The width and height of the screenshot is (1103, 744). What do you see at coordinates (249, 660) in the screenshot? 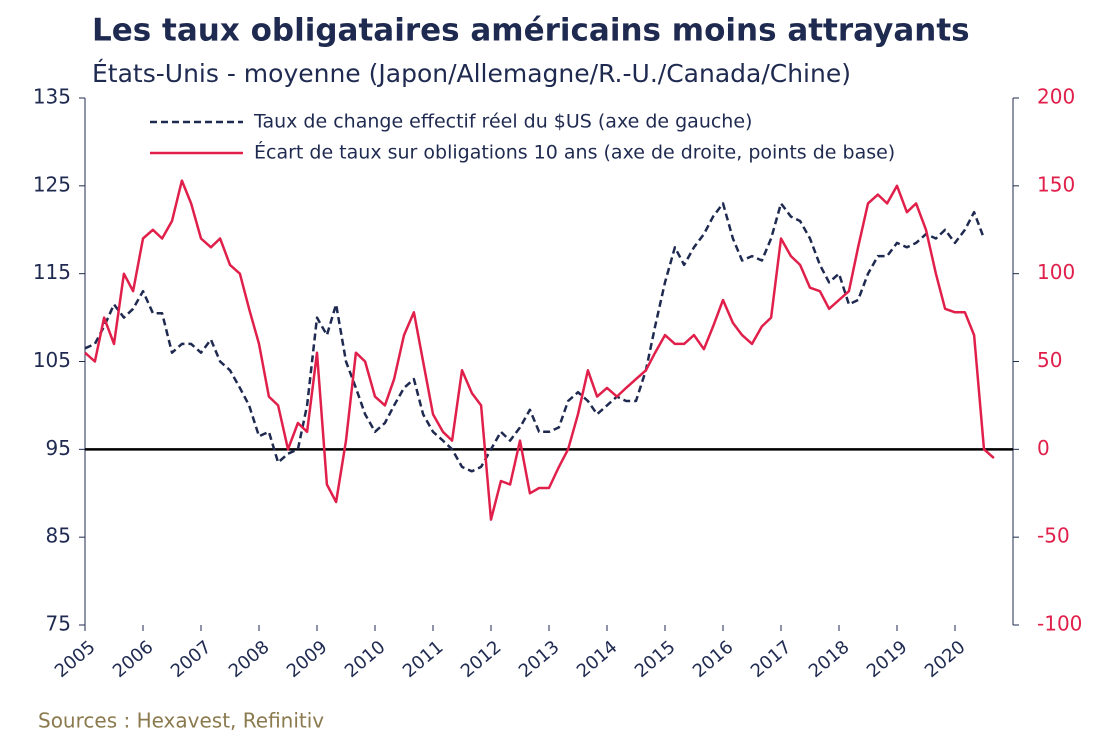
I see `x-tick-label: 2008` at bounding box center [249, 660].